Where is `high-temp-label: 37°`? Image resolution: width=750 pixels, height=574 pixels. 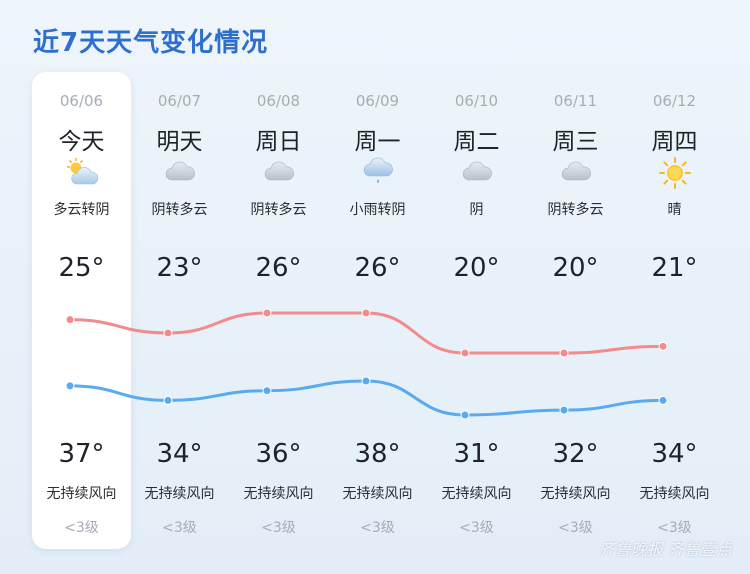 high-temp-label: 37° is located at coordinates (81, 454).